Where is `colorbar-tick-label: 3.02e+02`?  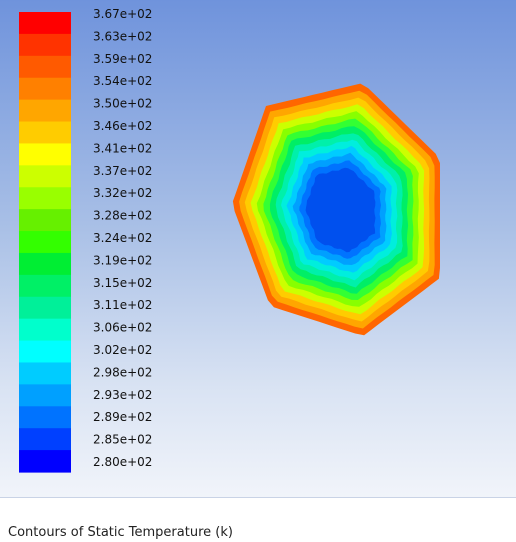 colorbar-tick-label: 3.02e+02 is located at coordinates (122, 350).